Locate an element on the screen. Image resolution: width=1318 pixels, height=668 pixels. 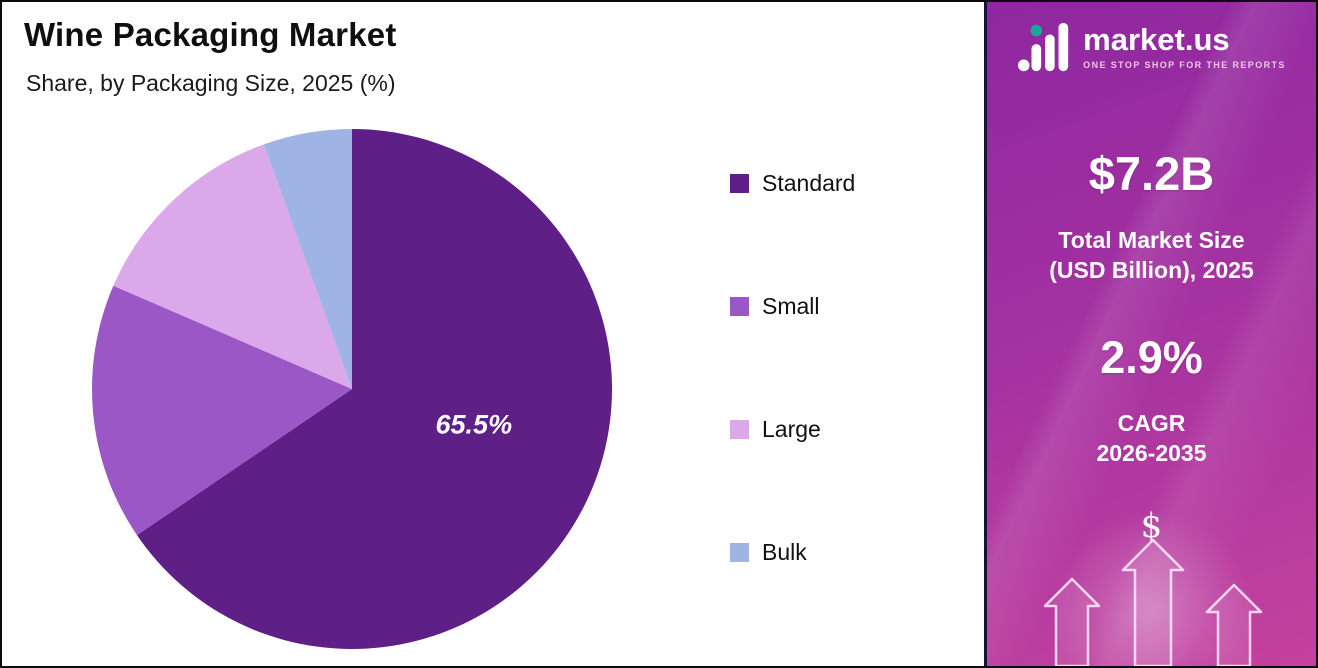
legend-swatch-large is located at coordinates (739, 429).